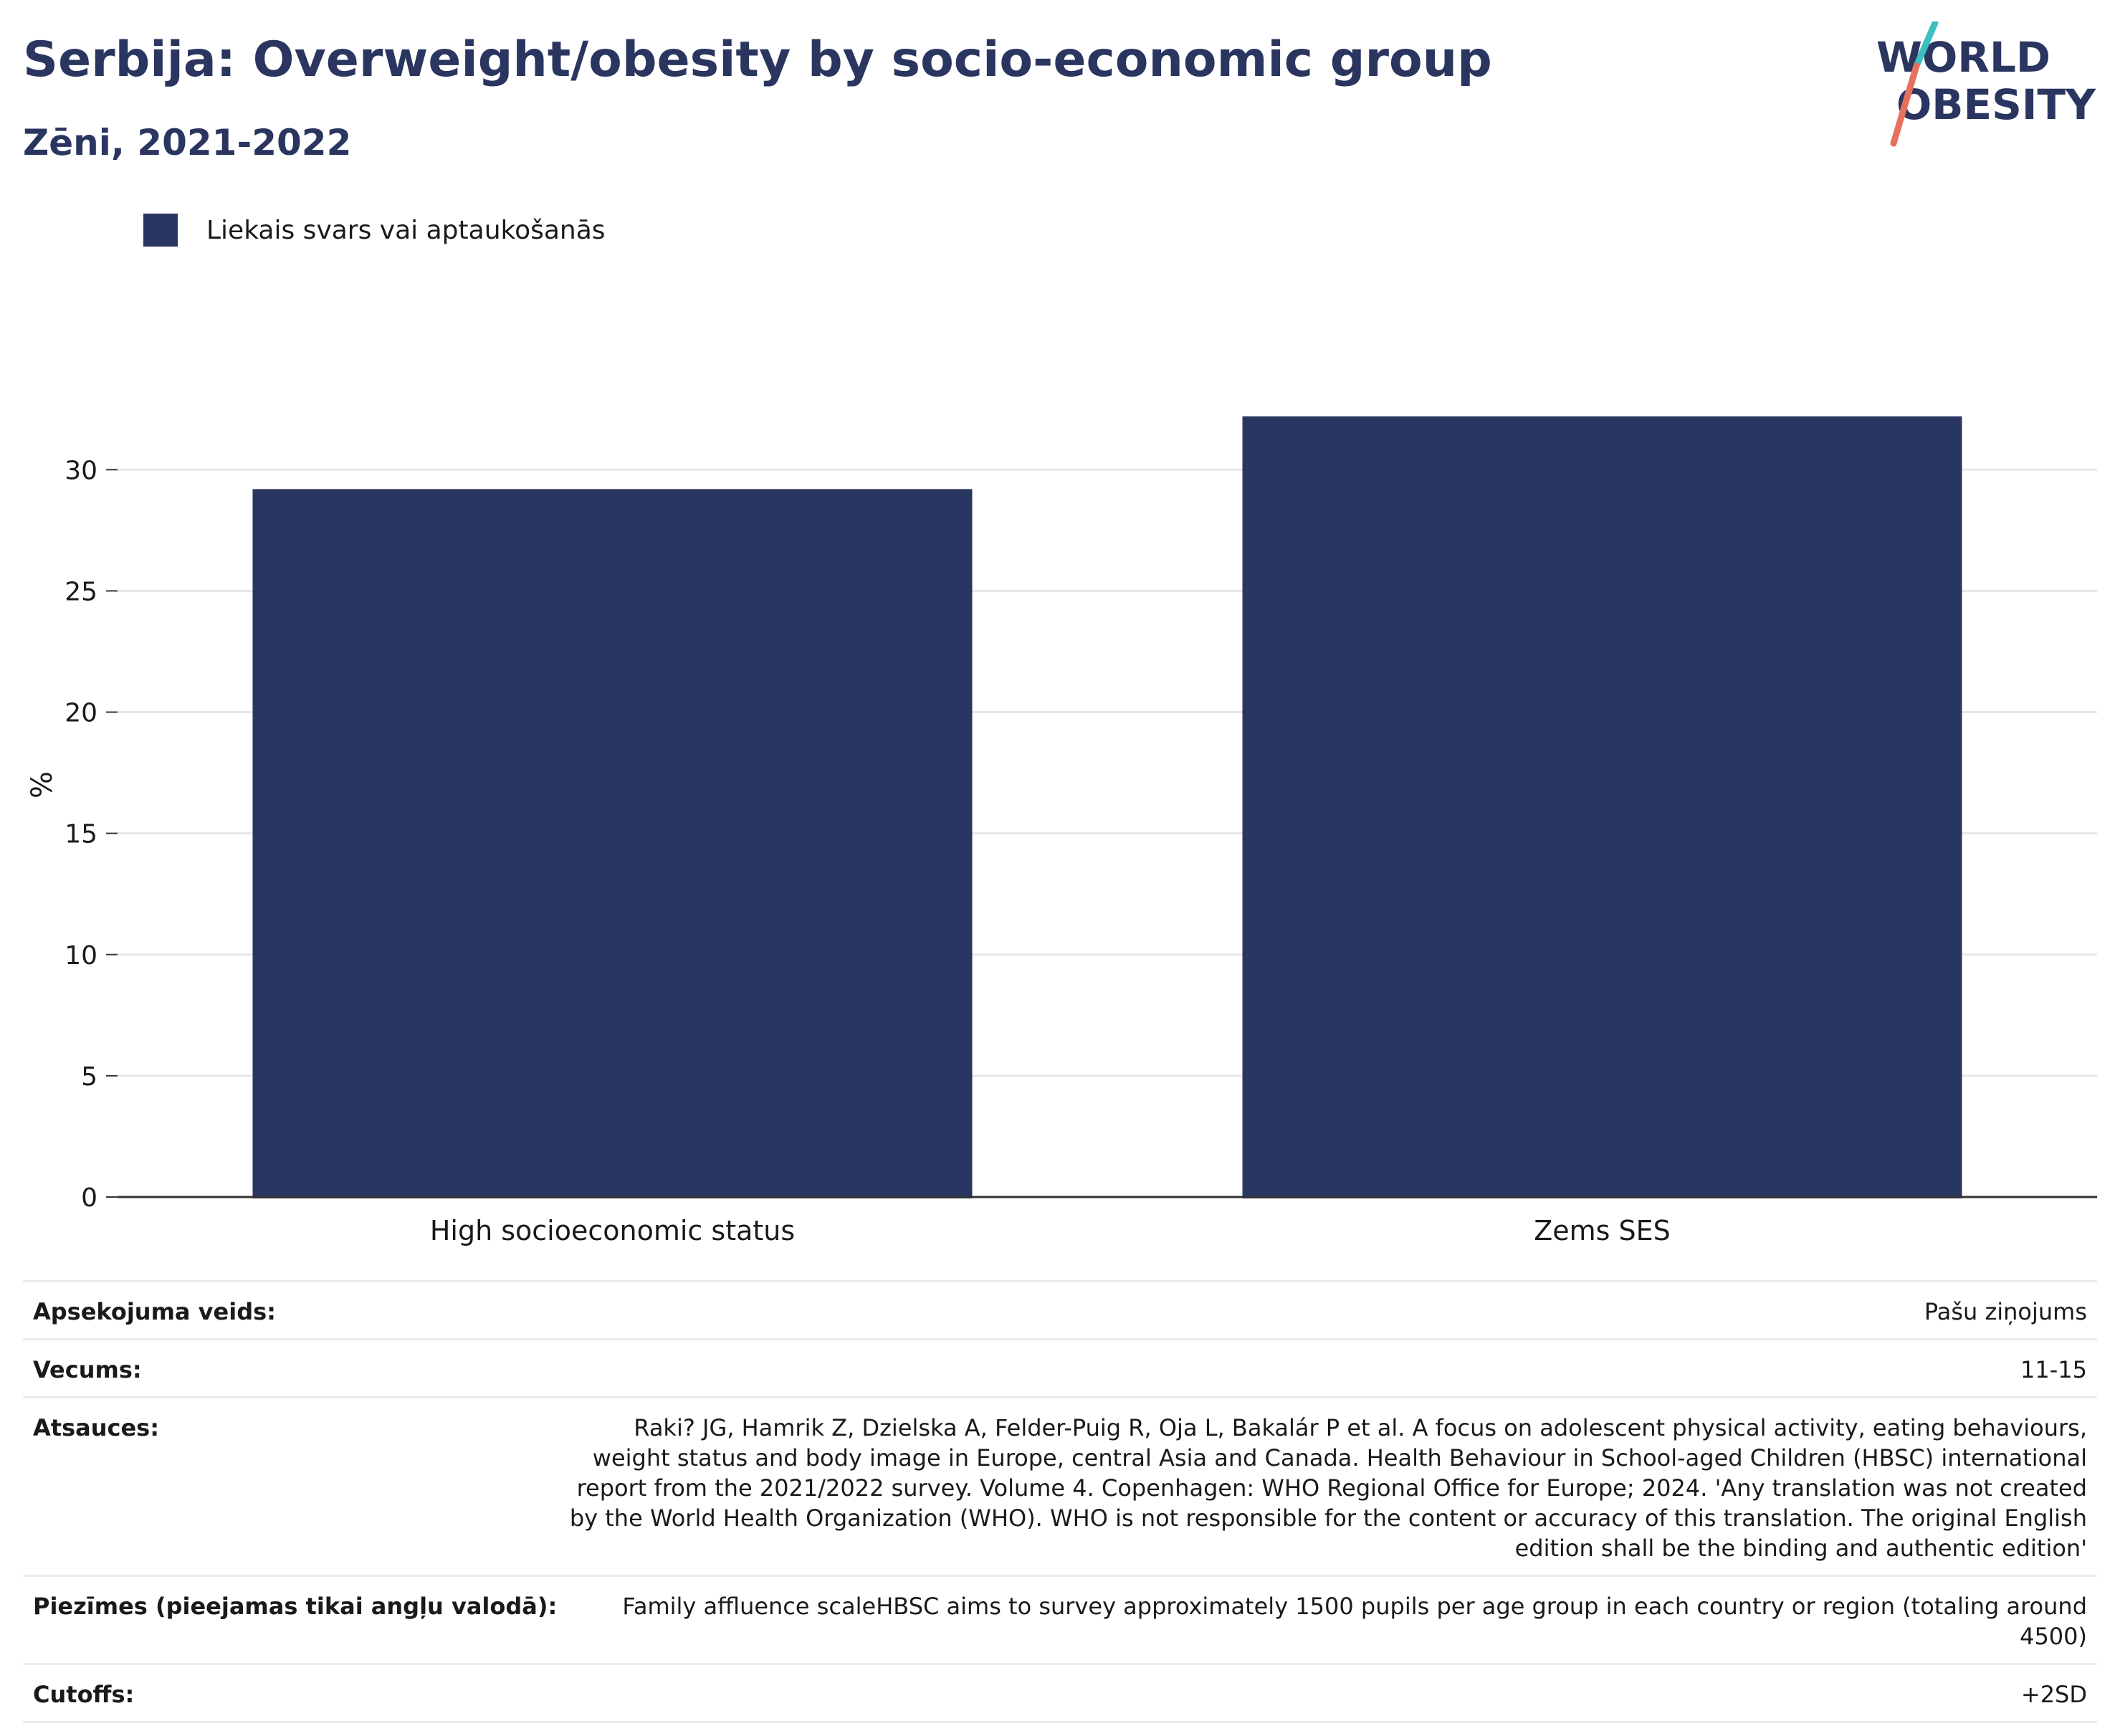  I want to click on chart-legend: Liekais svars vai aptaukošanās, so click(375, 231).